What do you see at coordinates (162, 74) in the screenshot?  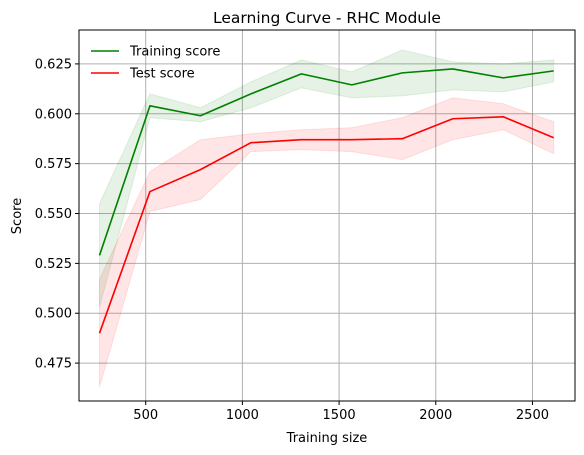 I see `legend-label: Test score` at bounding box center [162, 74].